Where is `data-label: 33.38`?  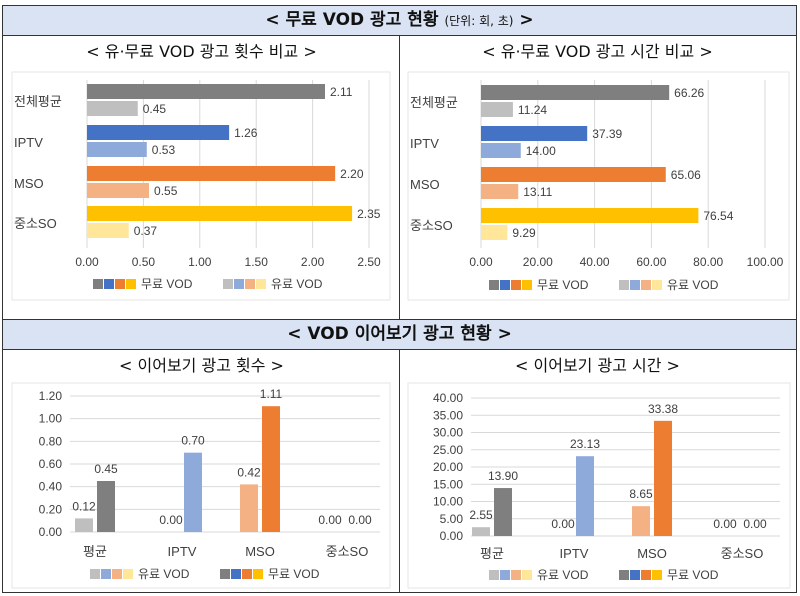 data-label: 33.38 is located at coordinates (663, 409).